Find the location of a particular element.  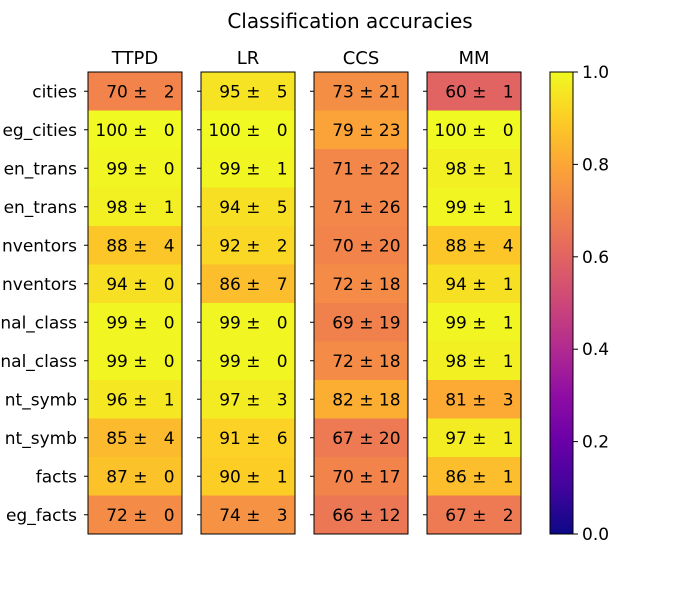

cell-value-label: 91 ± 6 is located at coordinates (247, 439).